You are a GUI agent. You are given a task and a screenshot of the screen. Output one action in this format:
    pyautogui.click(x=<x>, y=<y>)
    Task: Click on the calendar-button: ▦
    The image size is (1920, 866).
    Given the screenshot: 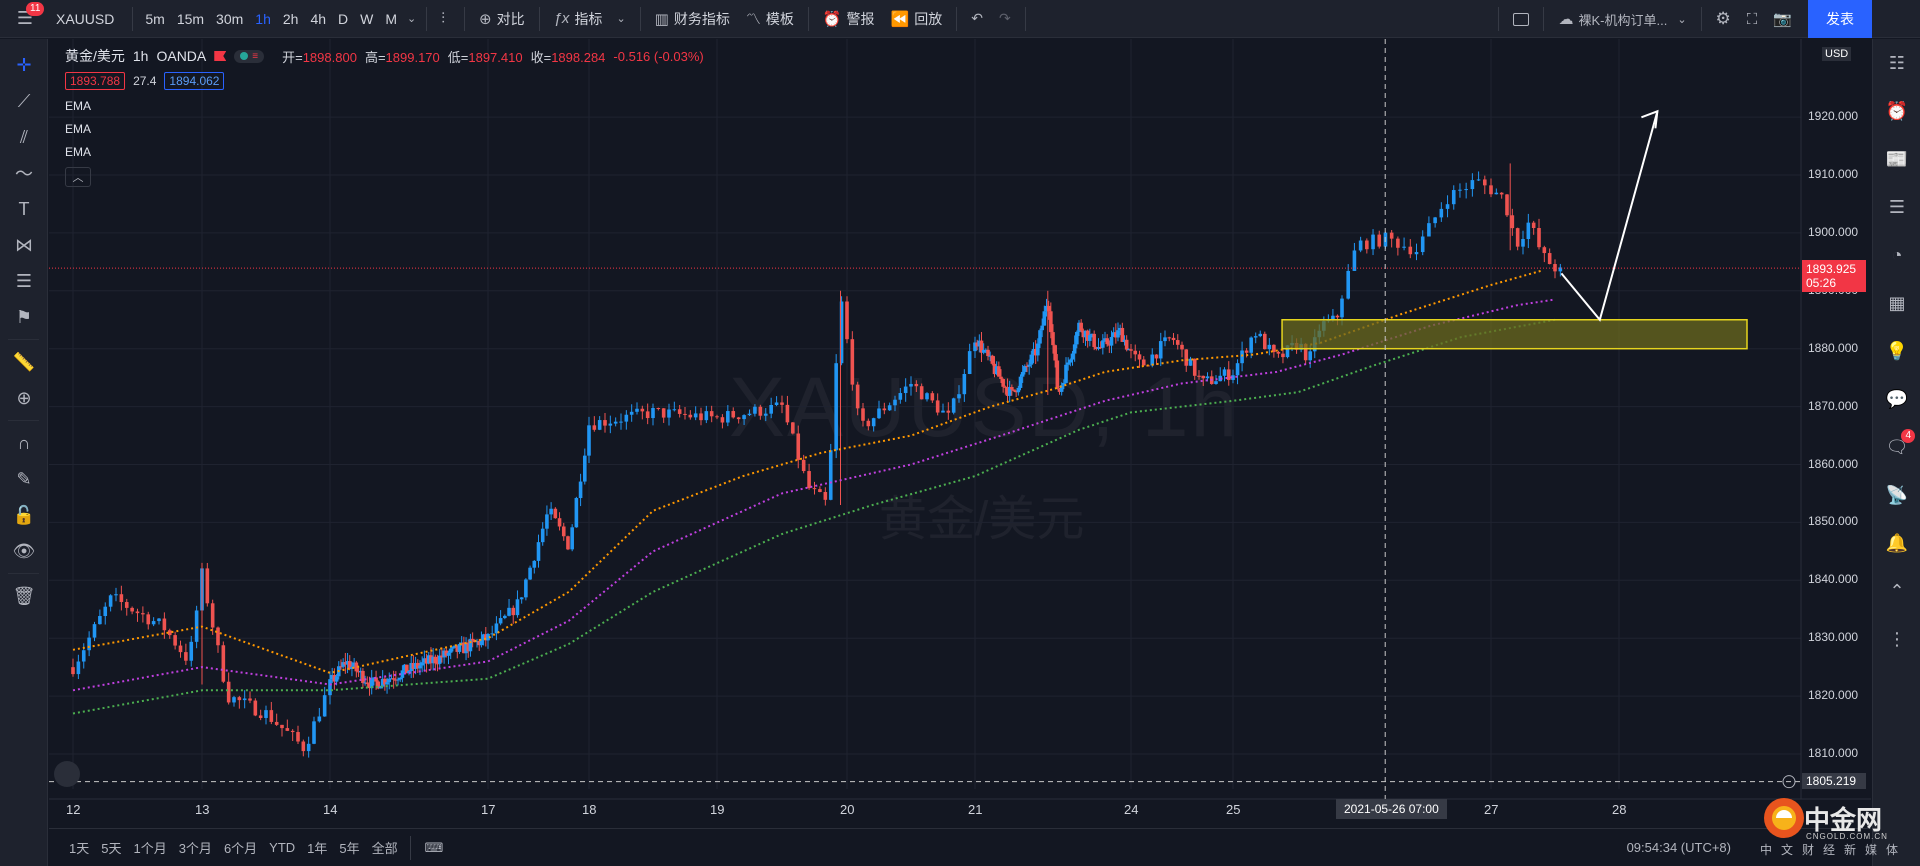 What is the action you would take?
    pyautogui.click(x=1896, y=303)
    